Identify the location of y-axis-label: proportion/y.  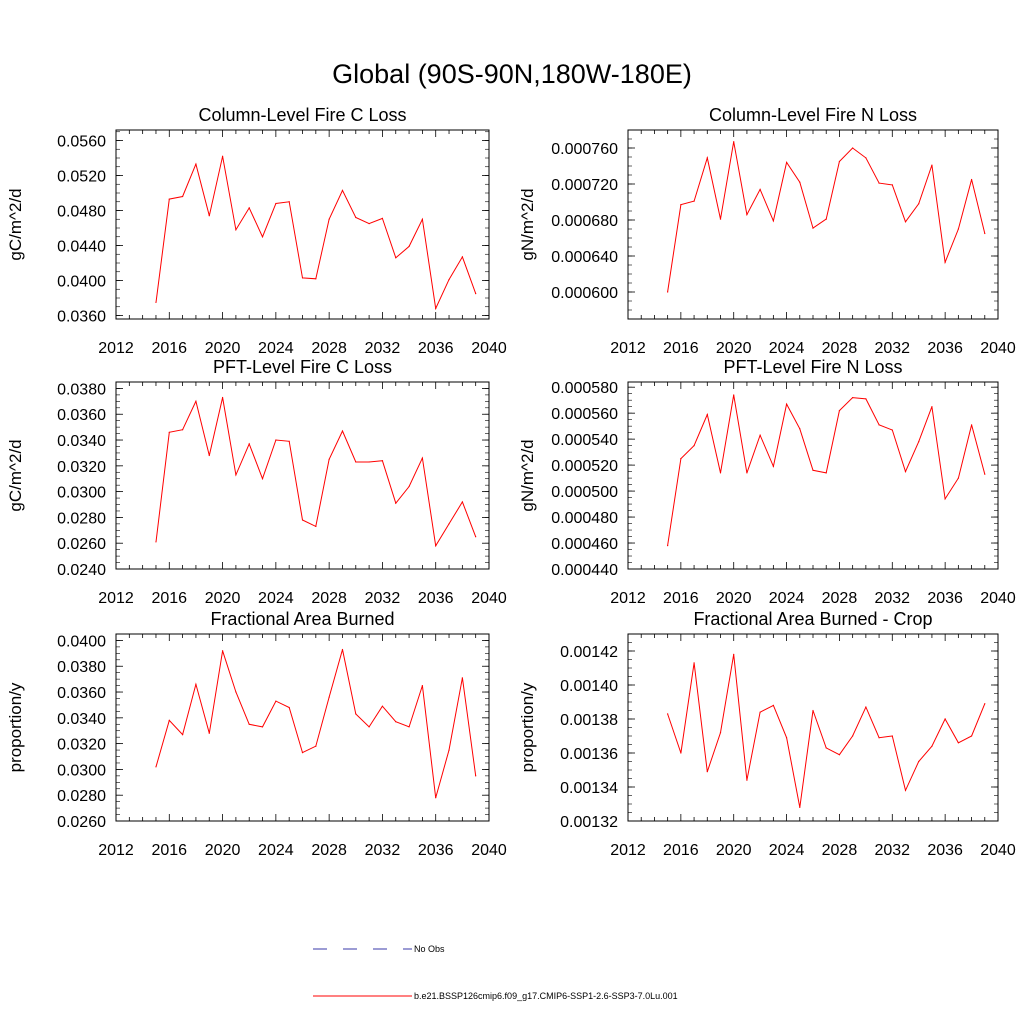
(527, 727).